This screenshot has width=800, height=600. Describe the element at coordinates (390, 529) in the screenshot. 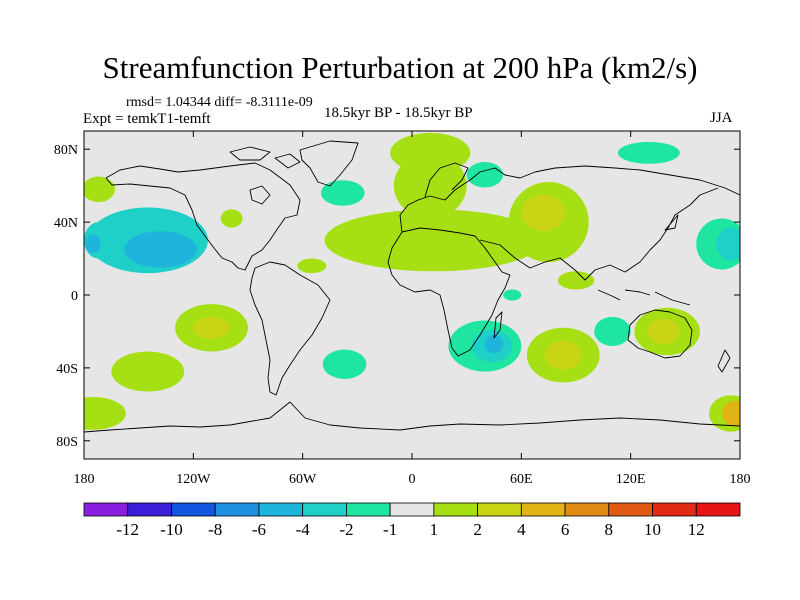

I see `colorbar-label: -1` at that location.